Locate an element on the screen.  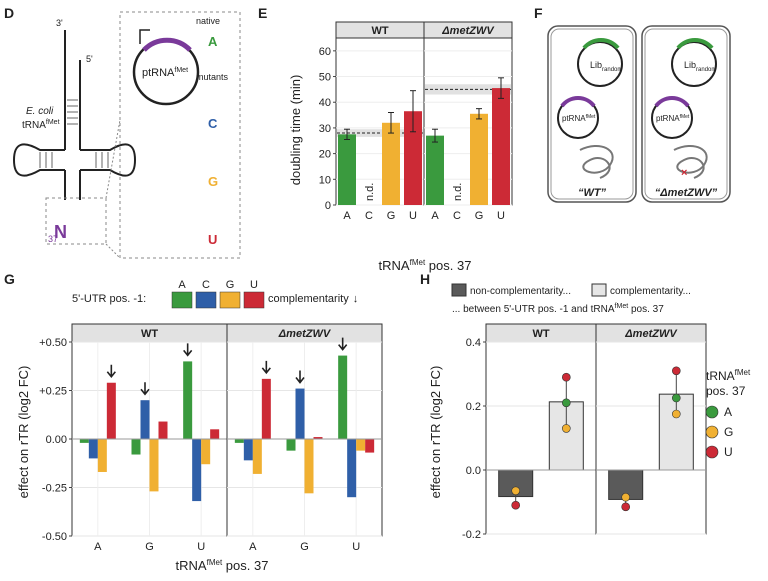
mutant-base-g: G is located at coordinates (213, 181).